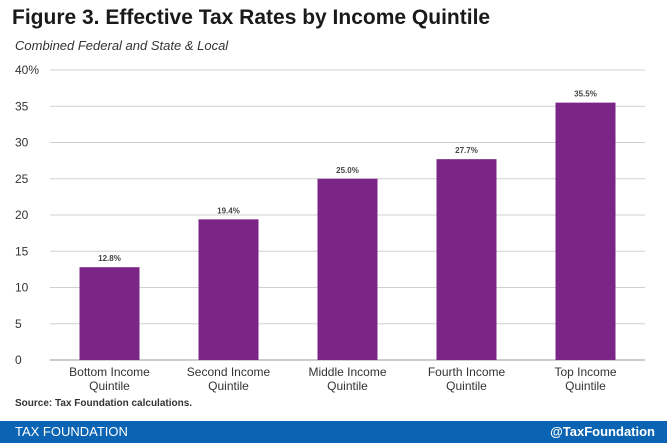 The height and width of the screenshot is (443, 667). I want to click on data-label: 35.5%, so click(585, 94).